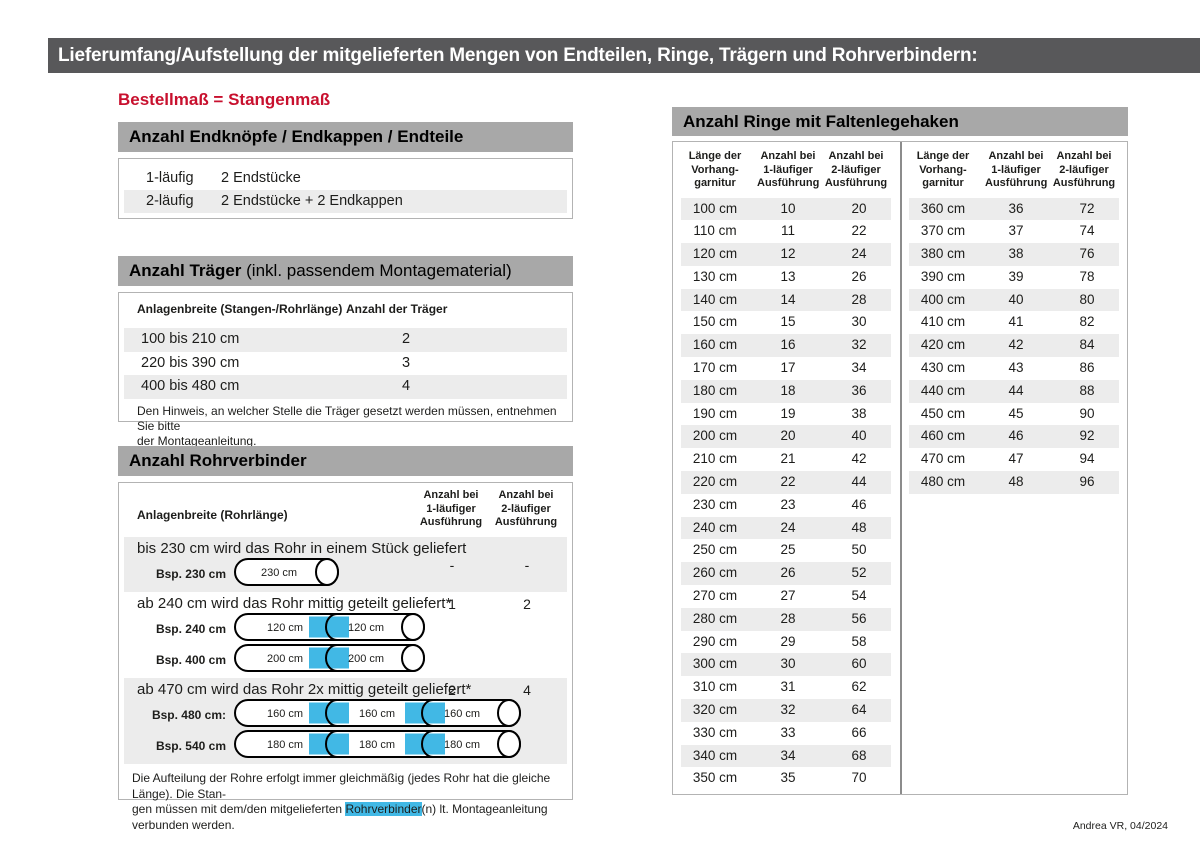  What do you see at coordinates (788, 208) in the screenshot?
I see `count-1-laeufig-cell: 10` at bounding box center [788, 208].